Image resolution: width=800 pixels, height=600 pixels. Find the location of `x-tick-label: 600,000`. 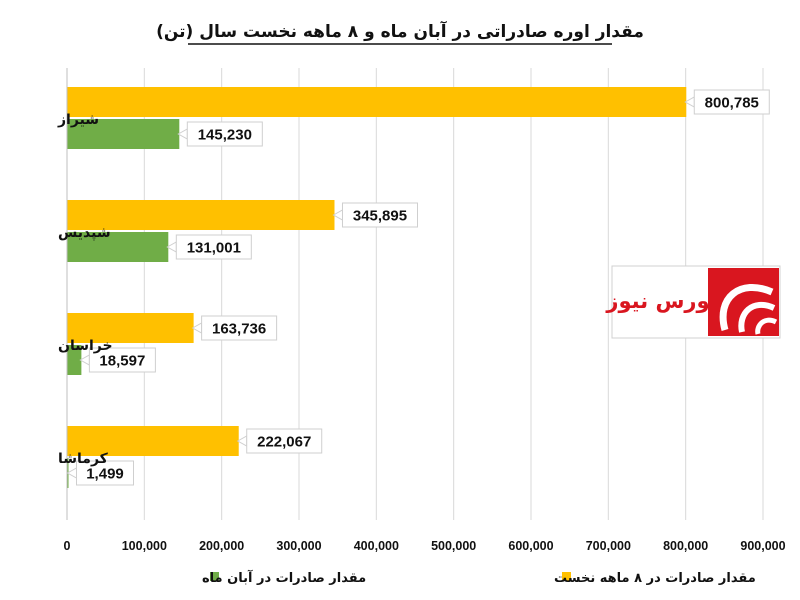

x-tick-label: 600,000 is located at coordinates (530, 546).